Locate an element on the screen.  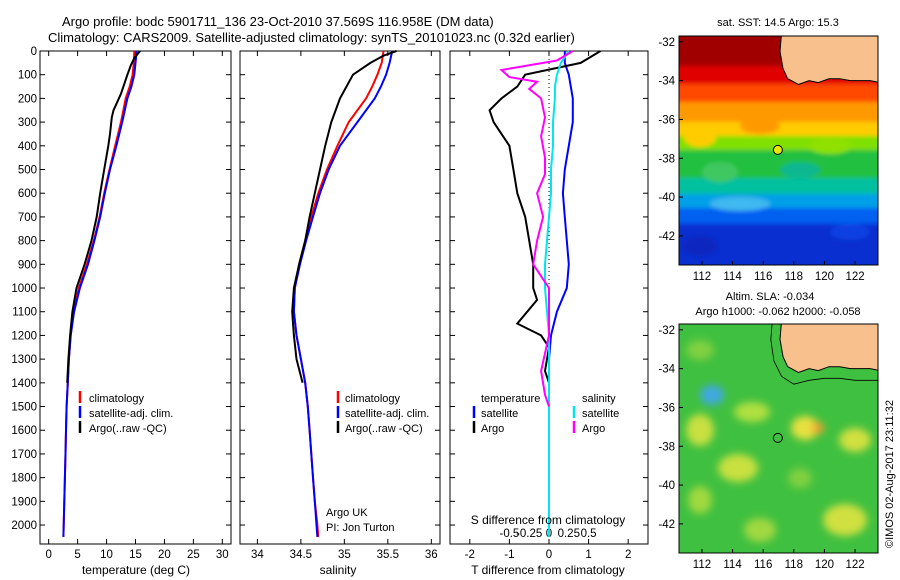
sla-map-frame is located at coordinates (778, 438).